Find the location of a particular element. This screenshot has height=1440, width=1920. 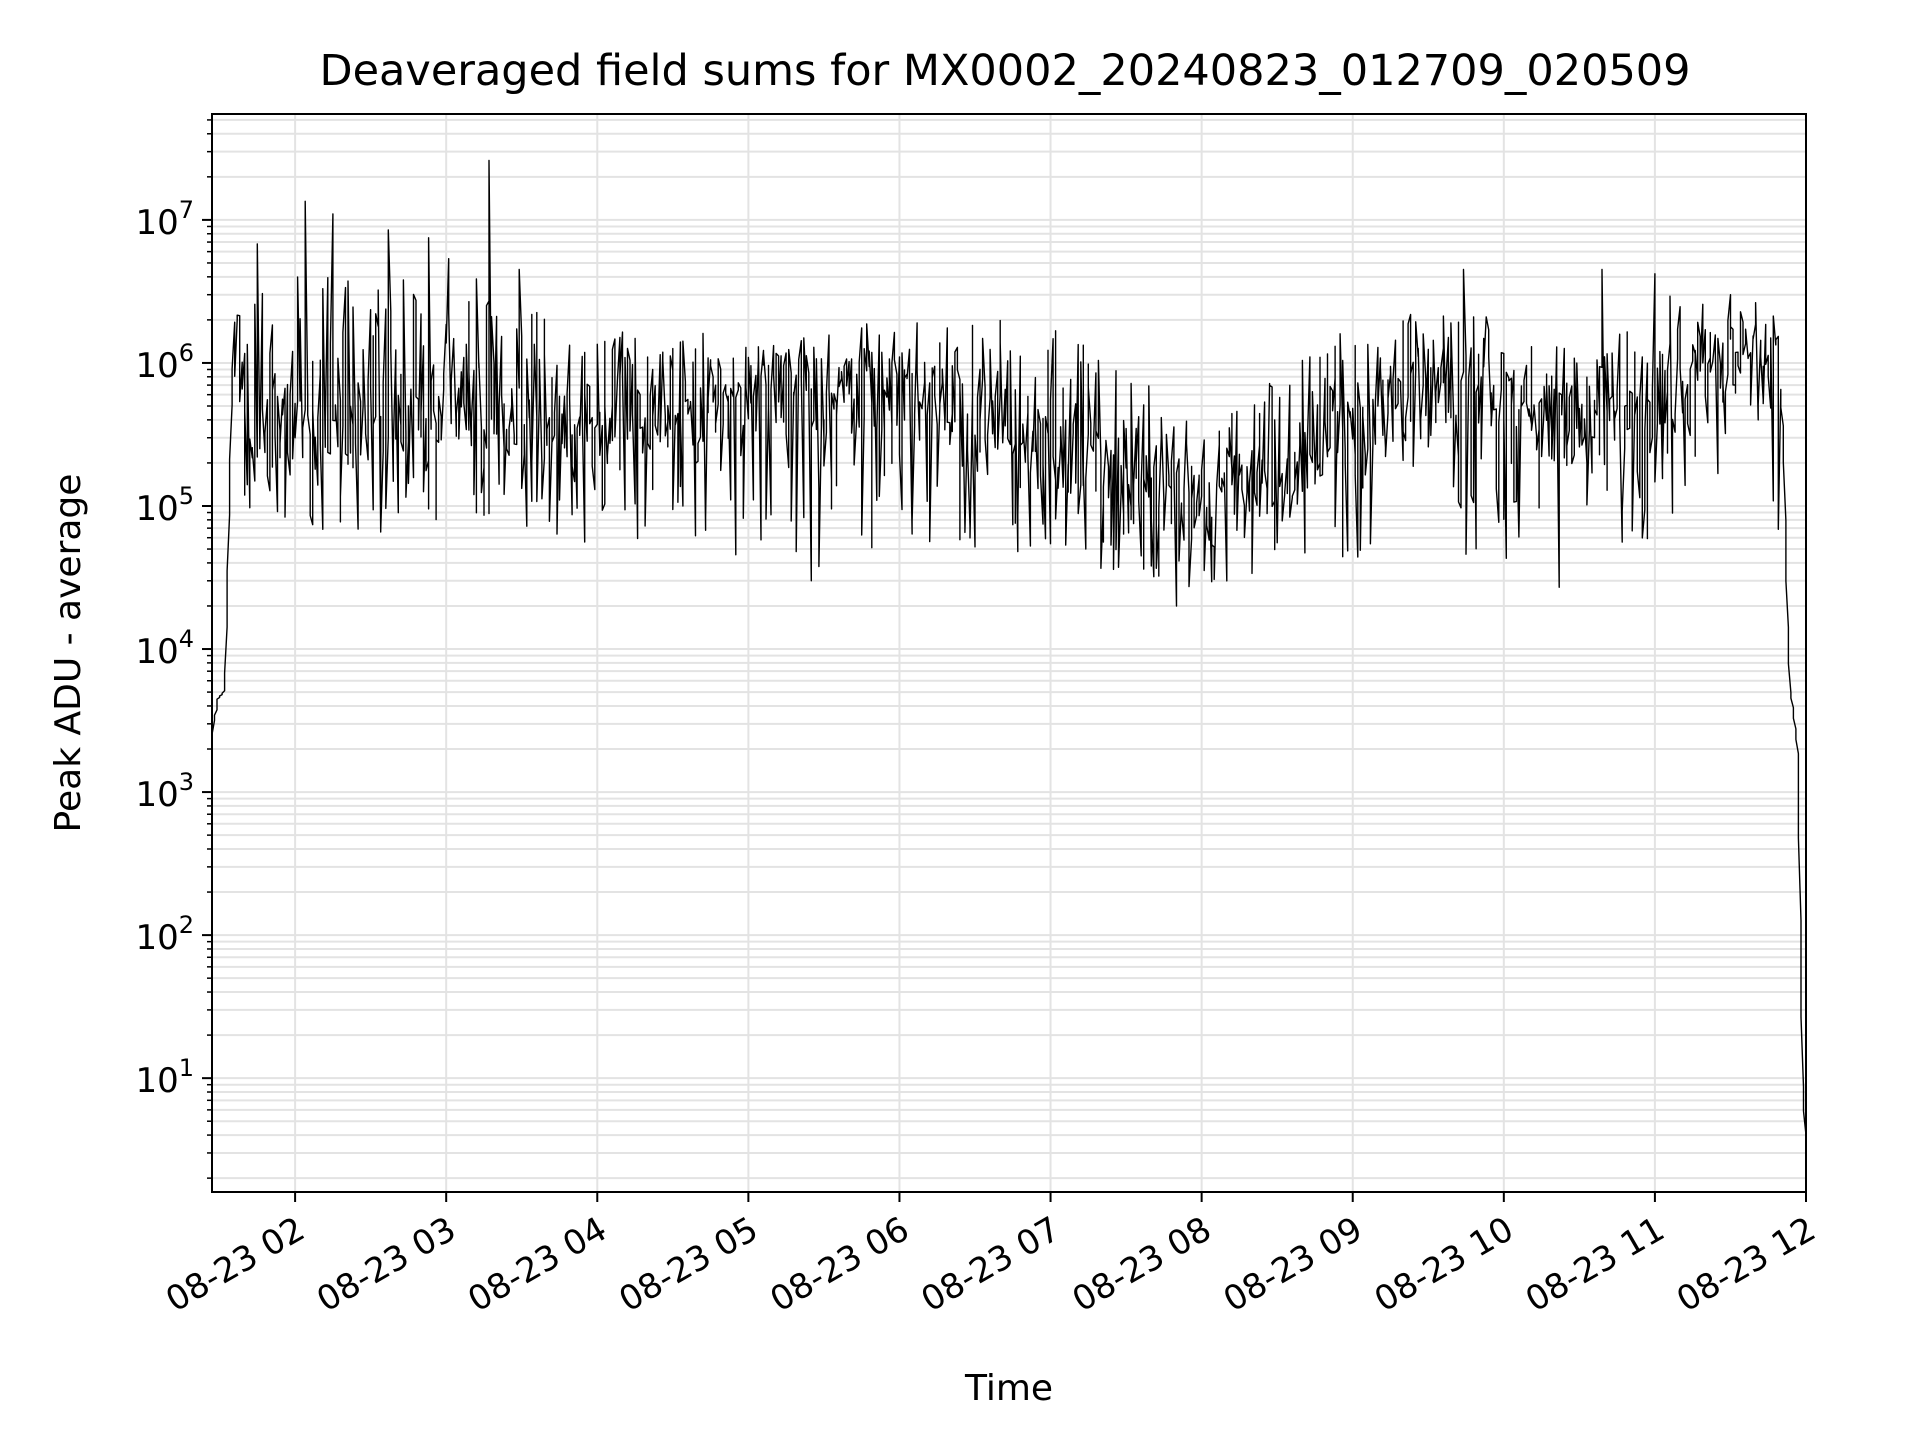

y-tick-label: 10⁴ is located at coordinates (164, 648).